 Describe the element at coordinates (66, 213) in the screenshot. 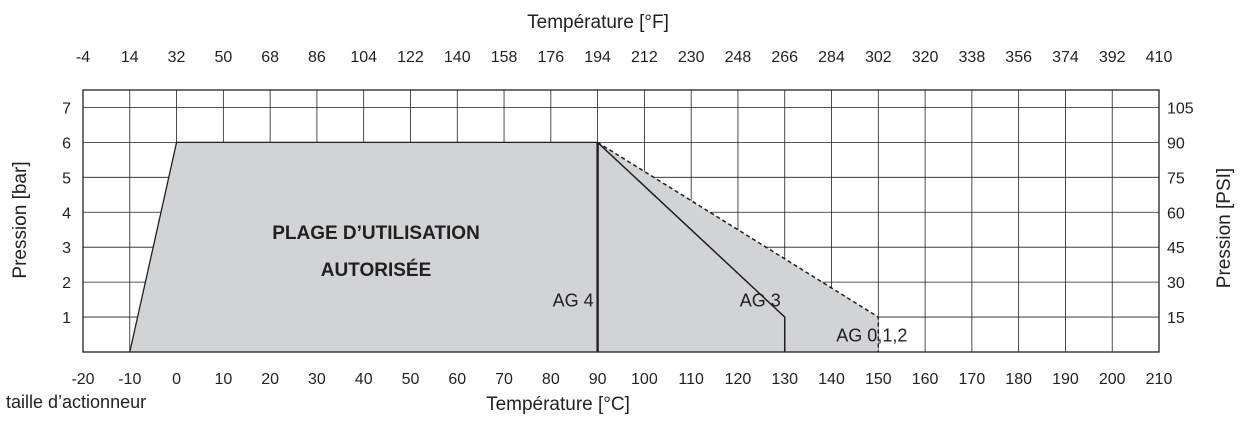

I see `y-tick-label-bar-3: 4` at that location.